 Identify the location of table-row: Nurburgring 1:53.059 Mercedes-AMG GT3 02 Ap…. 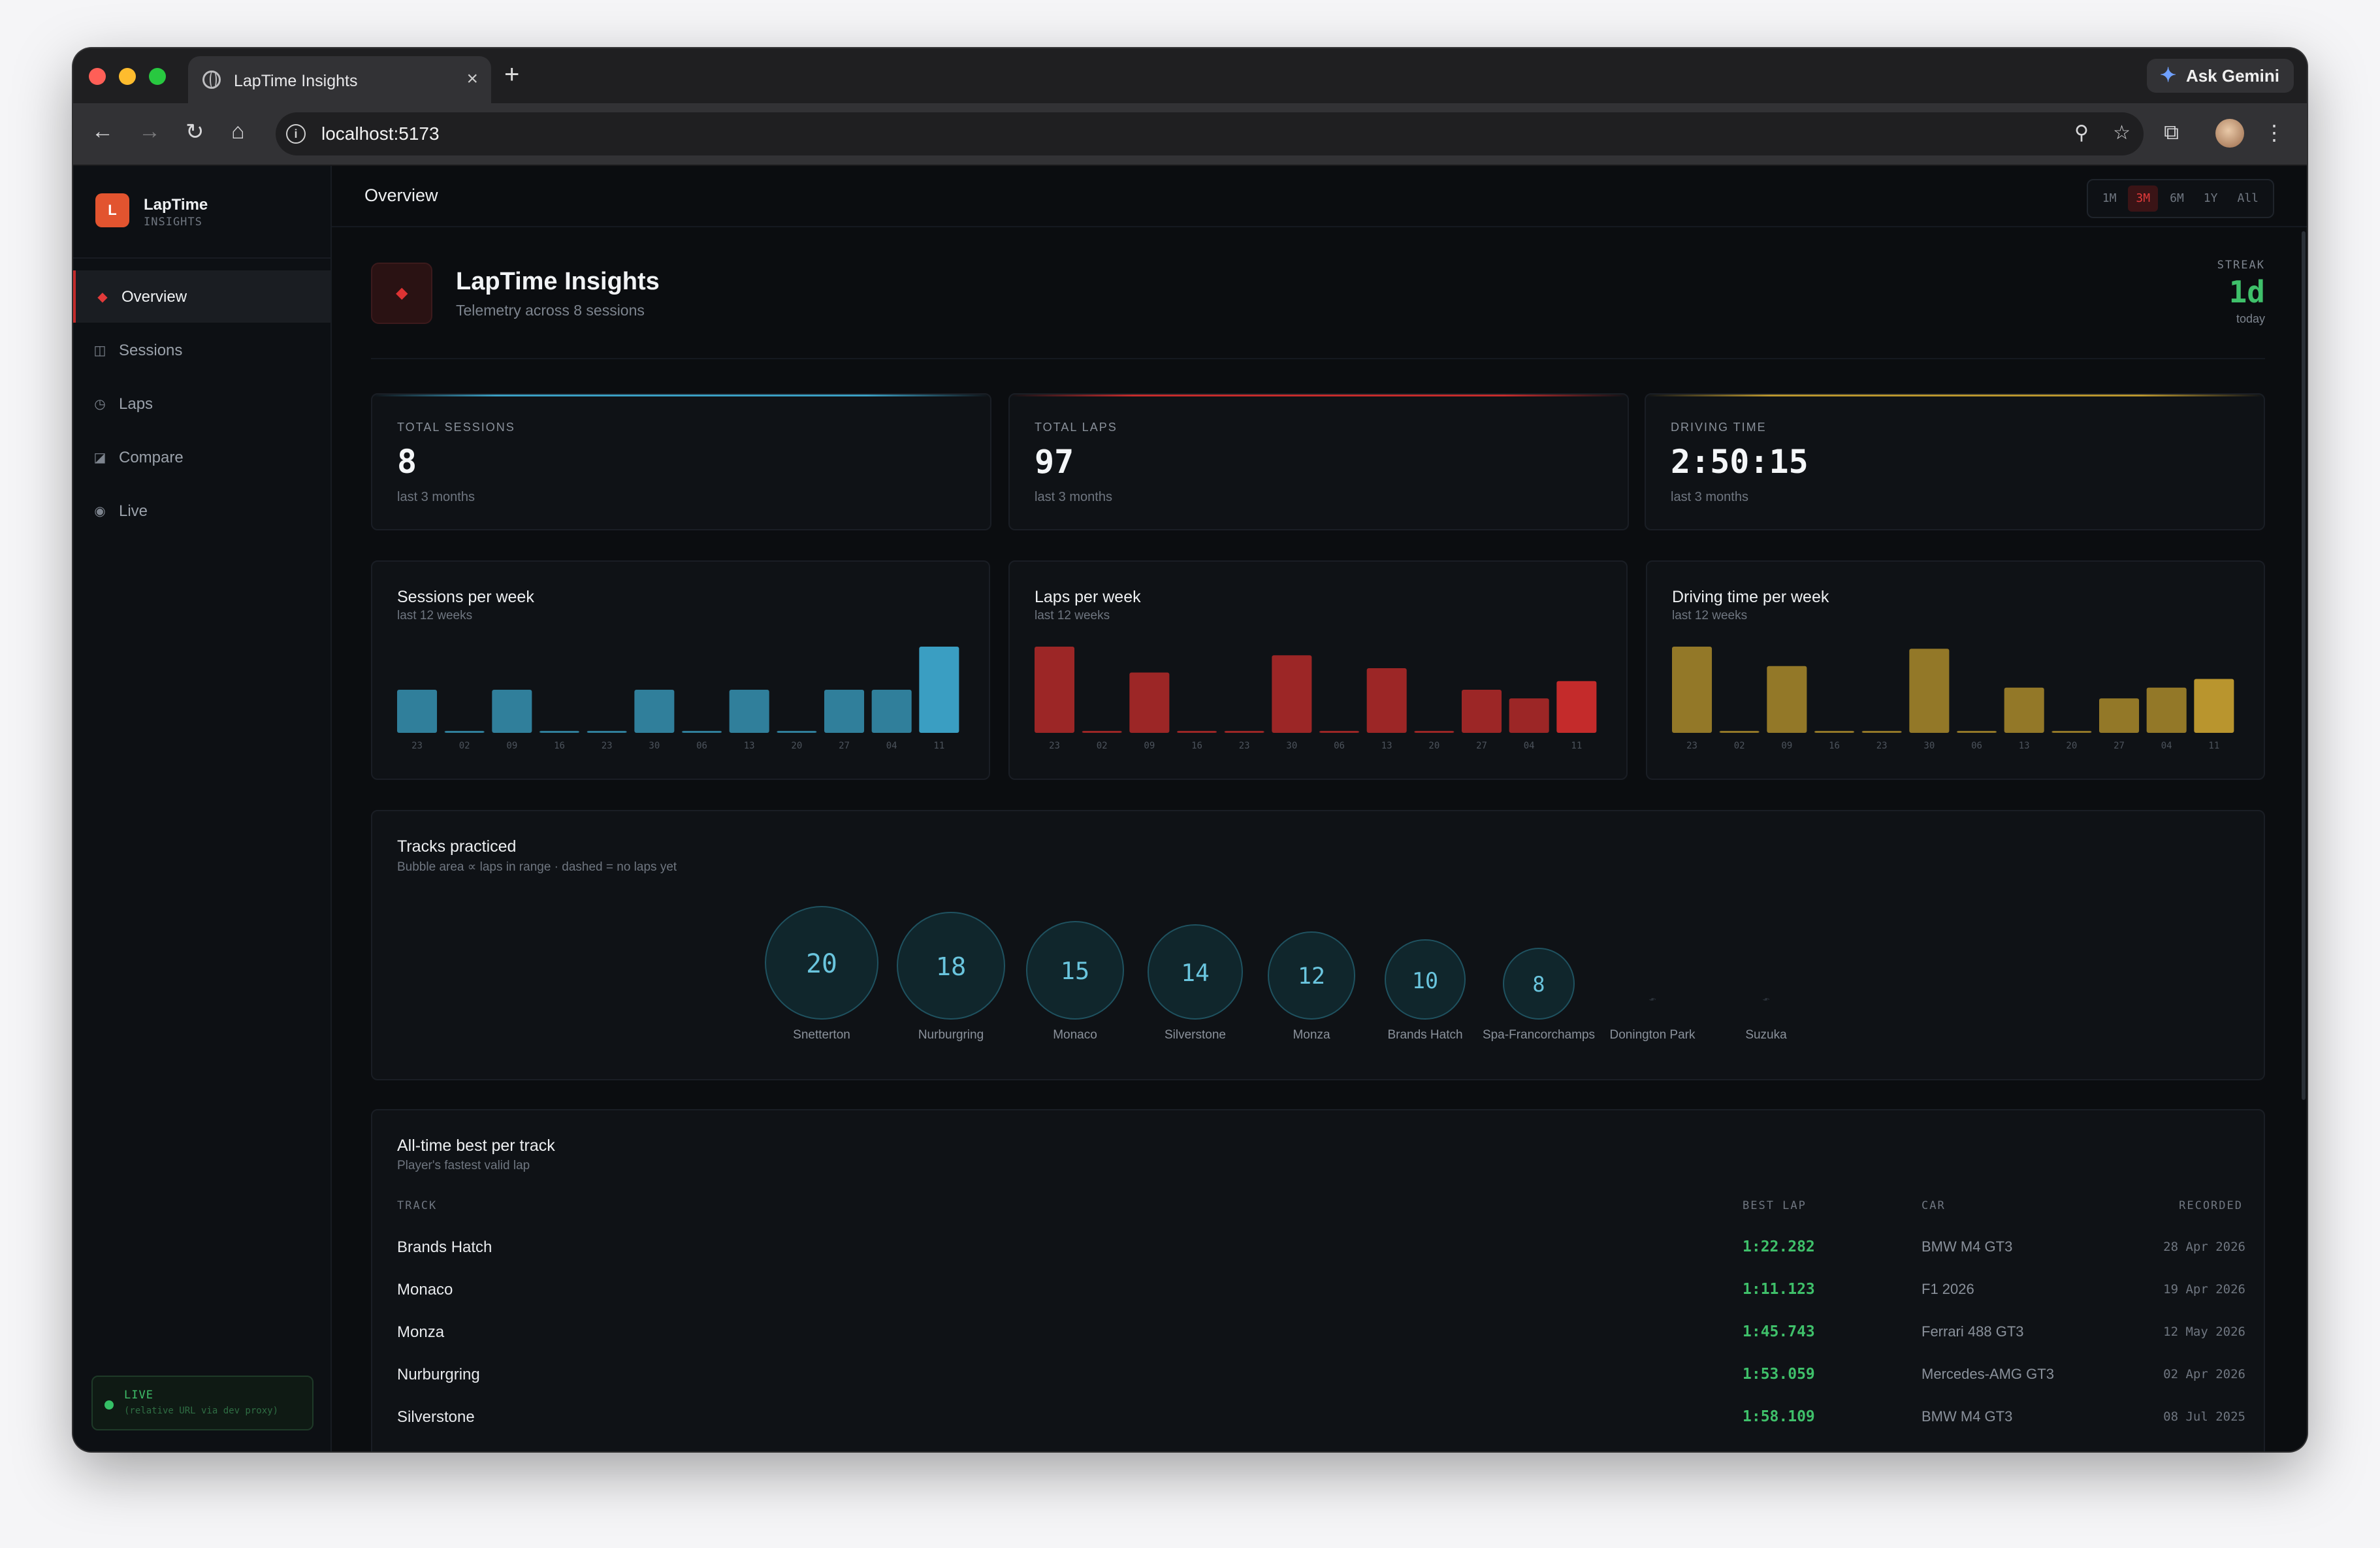
(1321, 1374).